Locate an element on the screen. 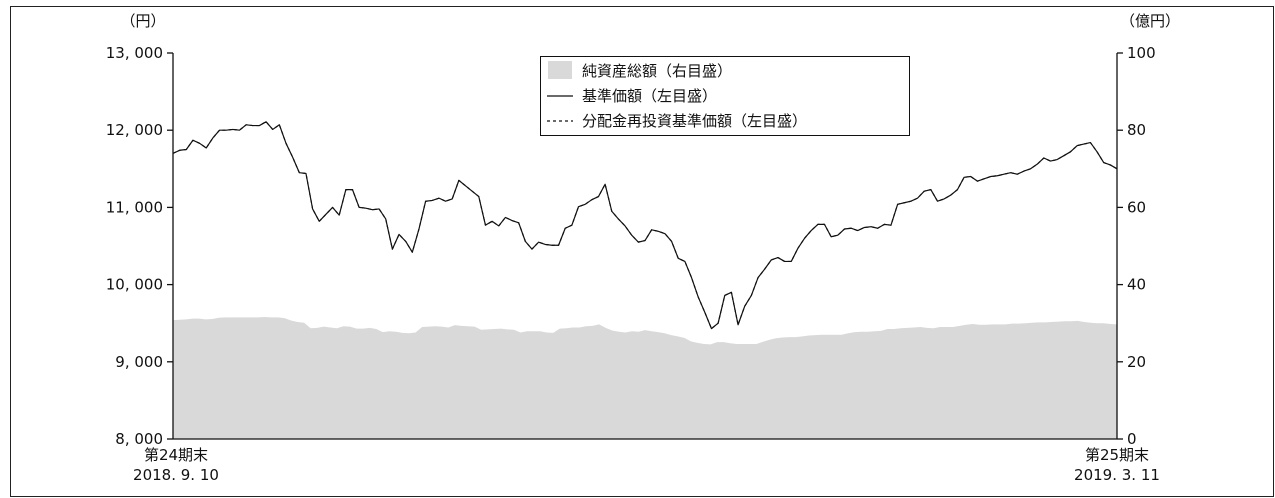  x-start-label-period: 第24期末 is located at coordinates (176, 455).